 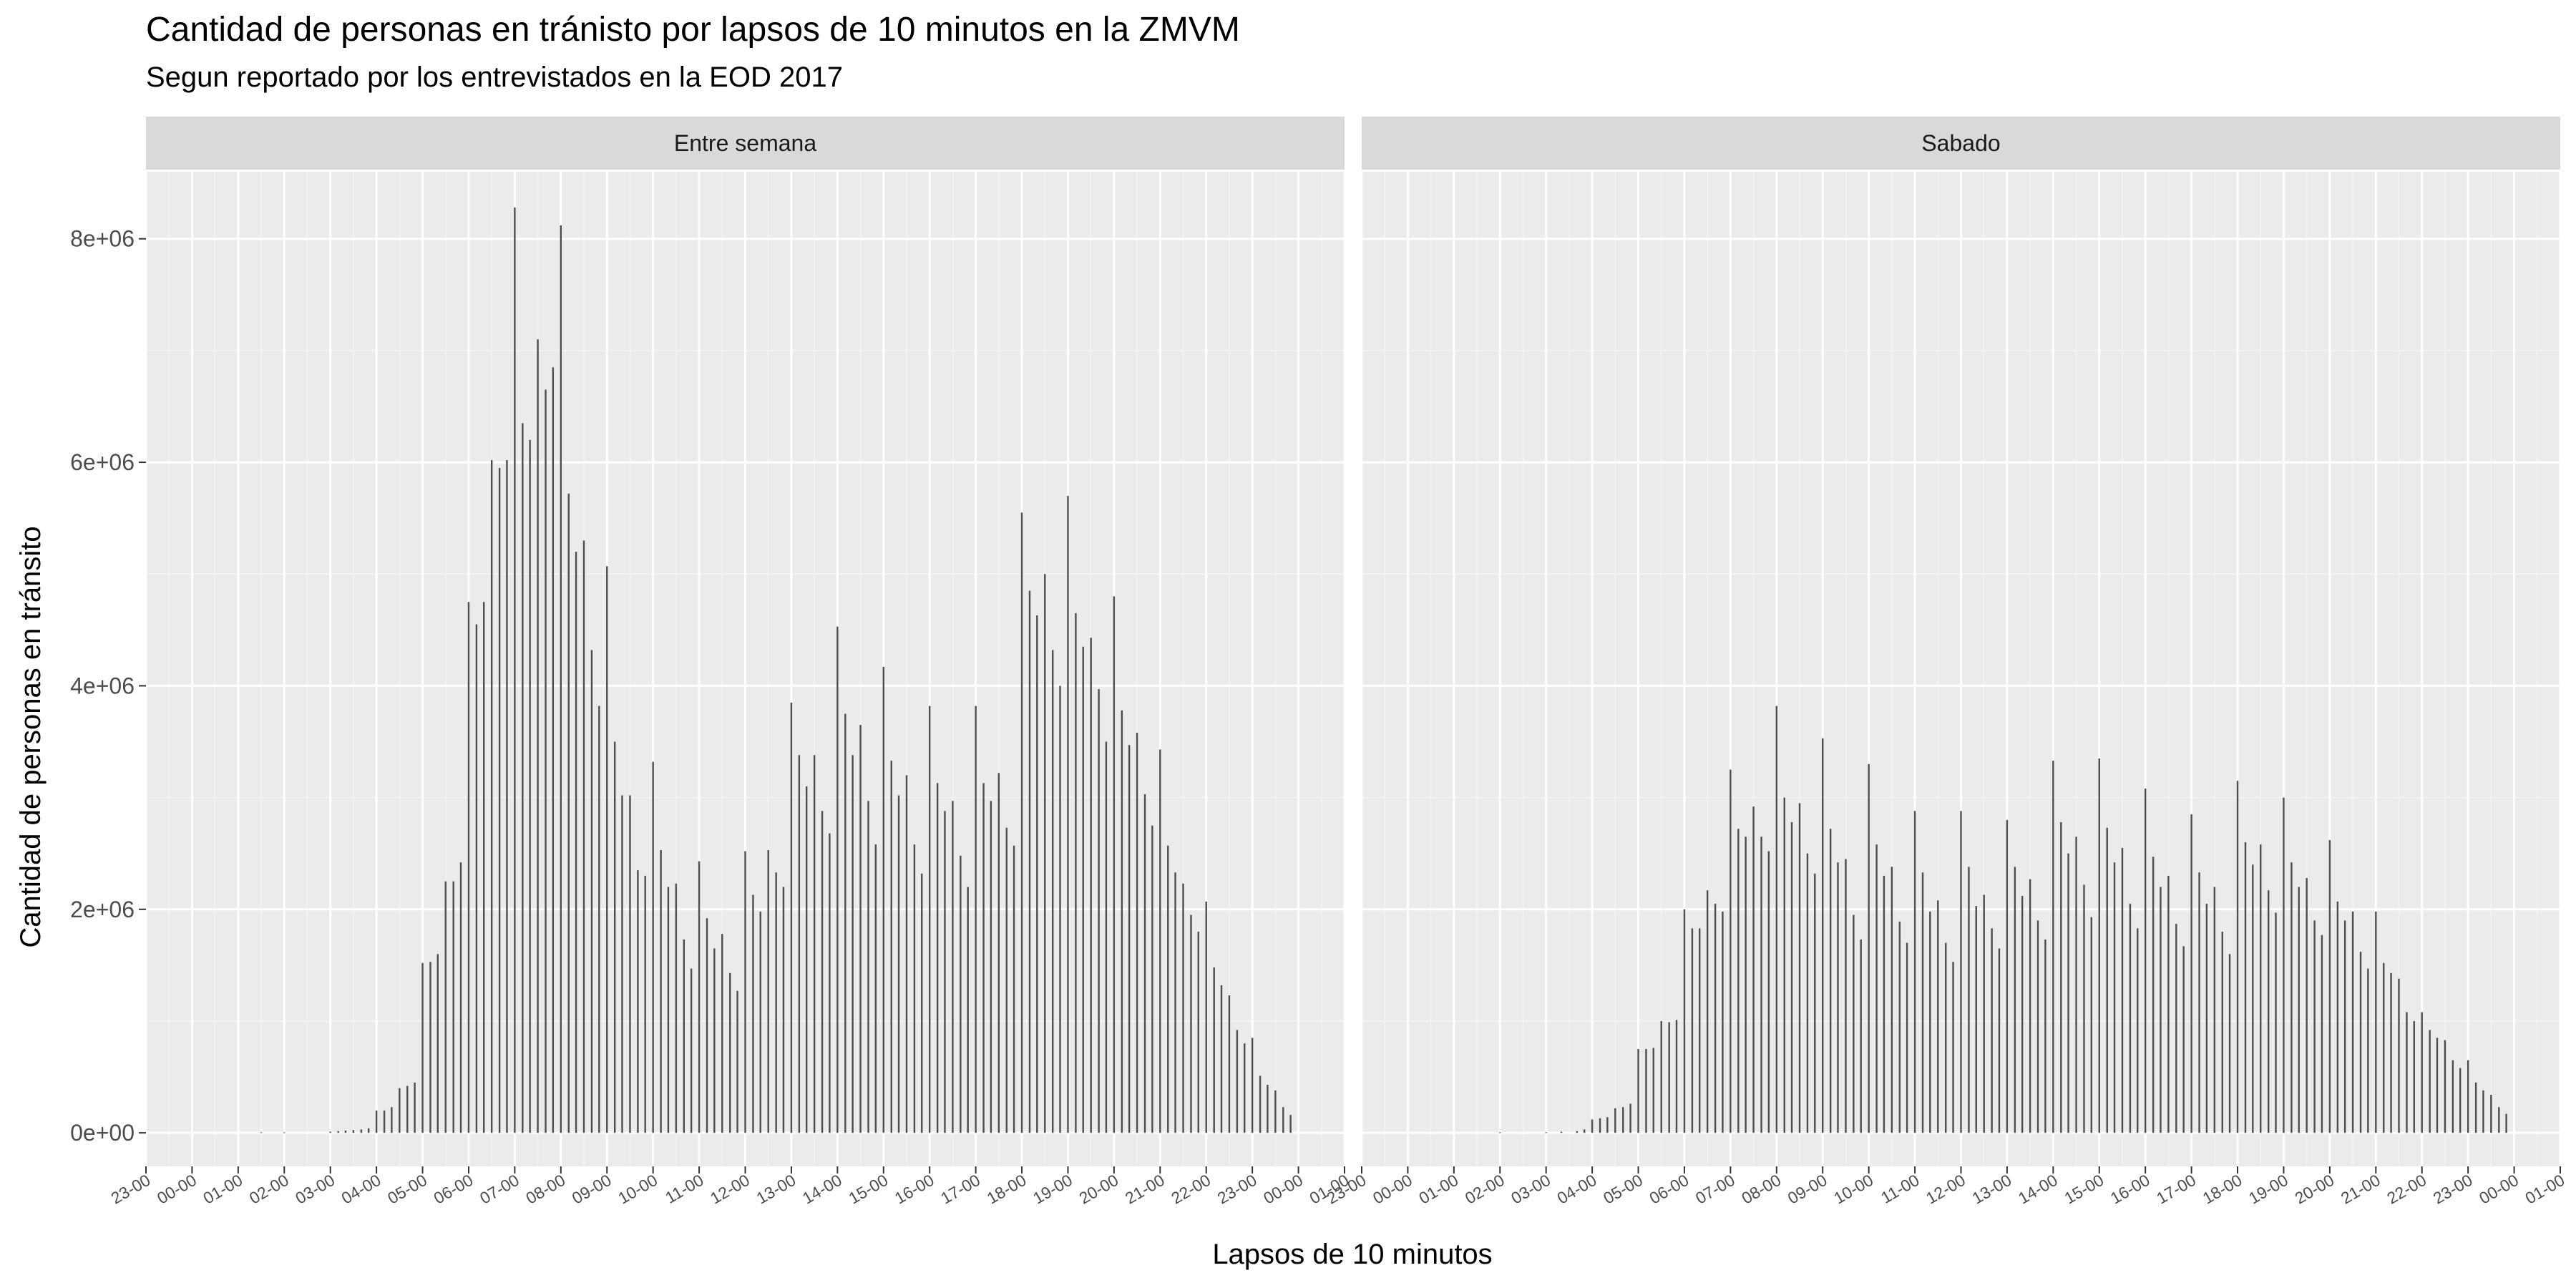 What do you see at coordinates (499, 1189) in the screenshot?
I see `x-tick-label: 07-00` at bounding box center [499, 1189].